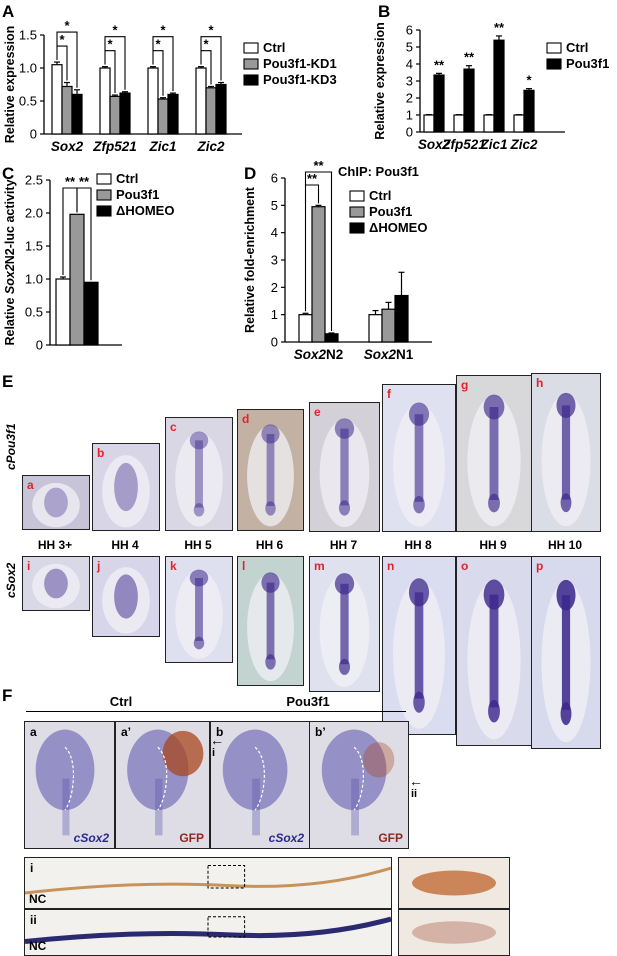 This screenshot has height=956, width=617. What do you see at coordinates (220, 732) in the screenshot?
I see `panel-f-sublabel: b` at bounding box center [220, 732].